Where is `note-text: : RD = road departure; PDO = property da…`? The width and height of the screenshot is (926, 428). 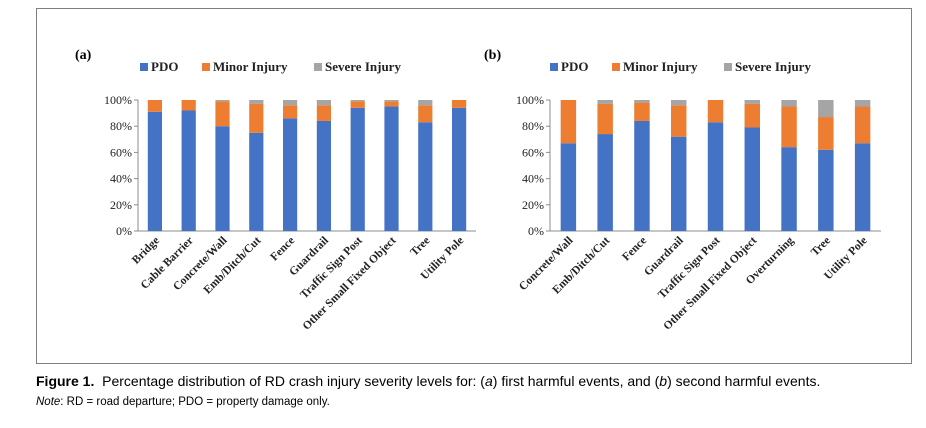
note-text: : RD = road departure; PDO = property da… is located at coordinates (195, 402).